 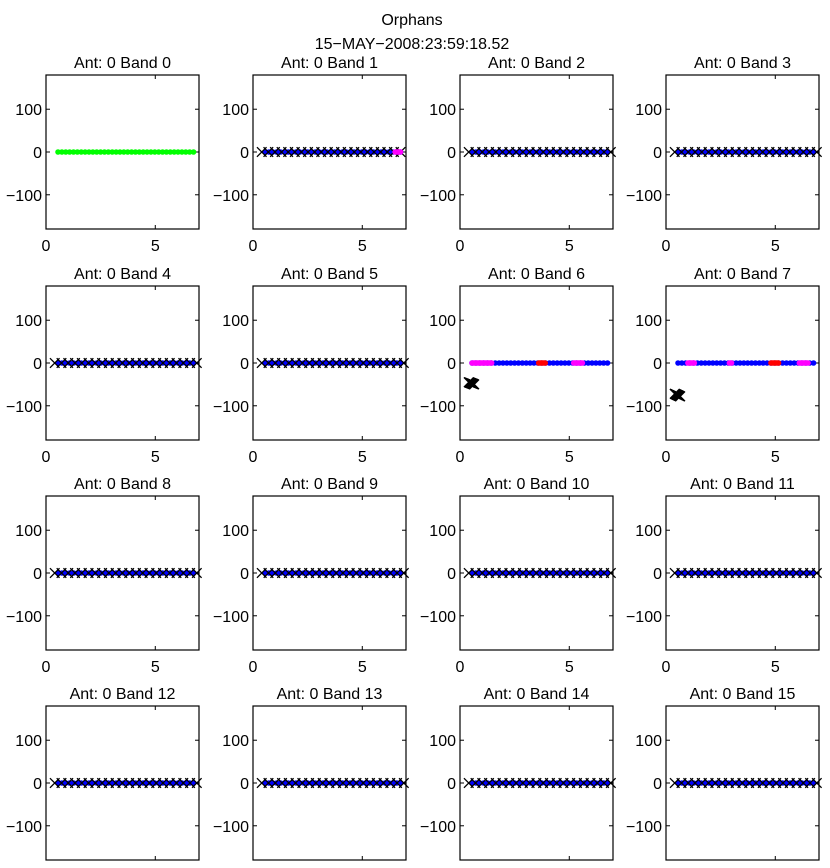 What do you see at coordinates (724, 576) in the screenshot?
I see `subplot-band-11: Ant: 0 Band 11 100 0 −100 0 5` at bounding box center [724, 576].